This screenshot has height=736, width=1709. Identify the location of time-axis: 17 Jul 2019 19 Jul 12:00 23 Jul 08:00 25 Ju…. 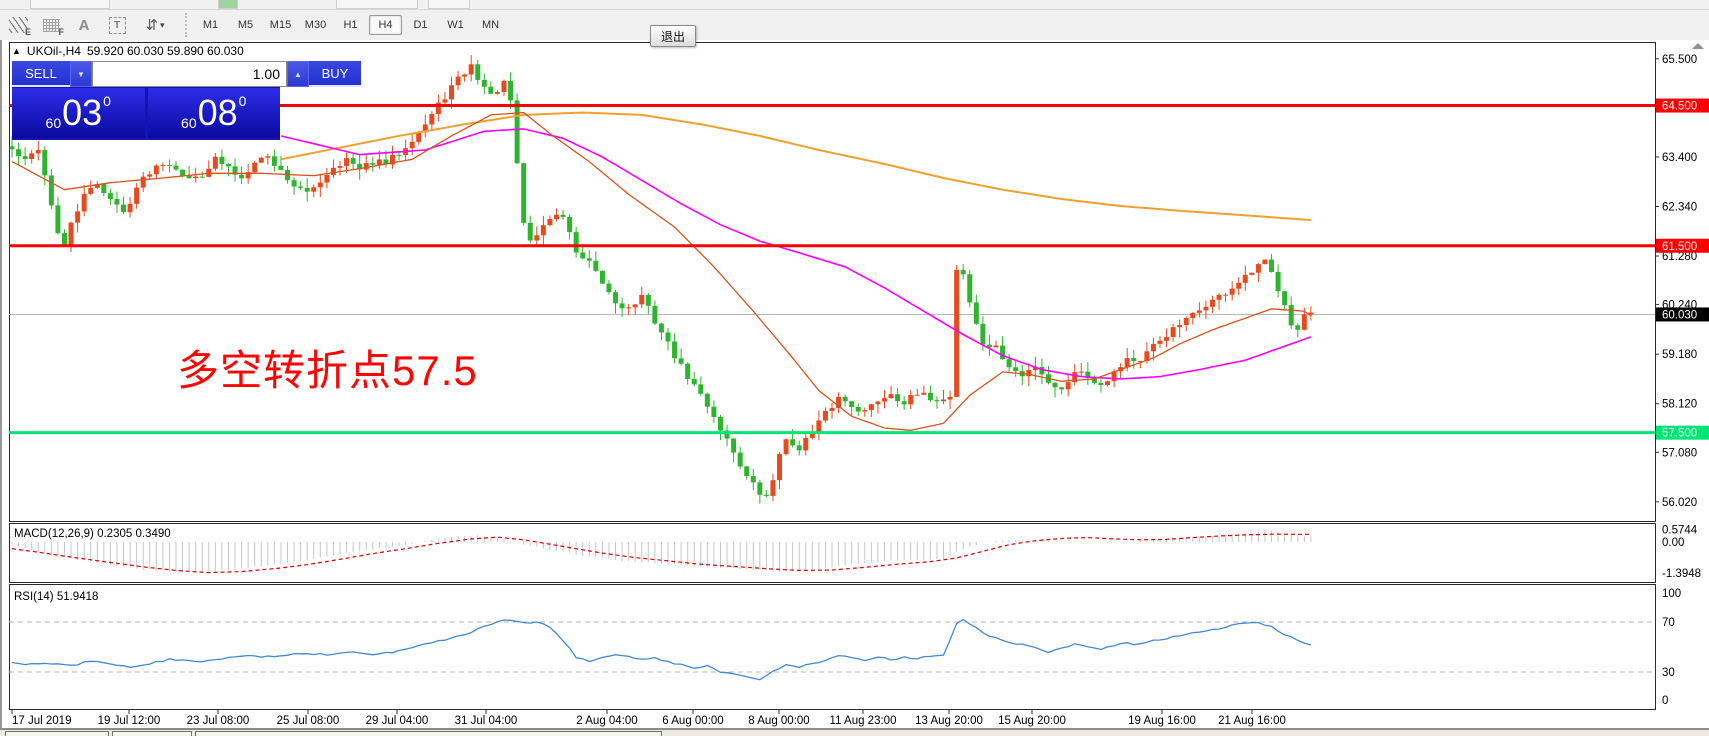
(855, 719).